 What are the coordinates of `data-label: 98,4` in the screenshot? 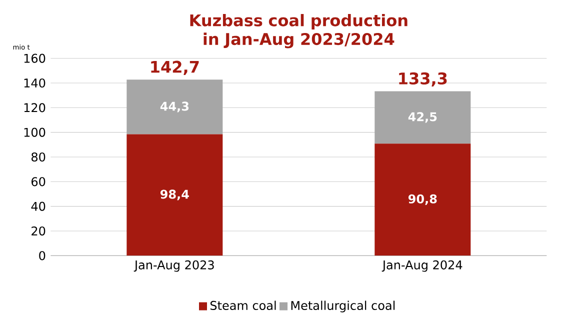 It's located at (174, 195).